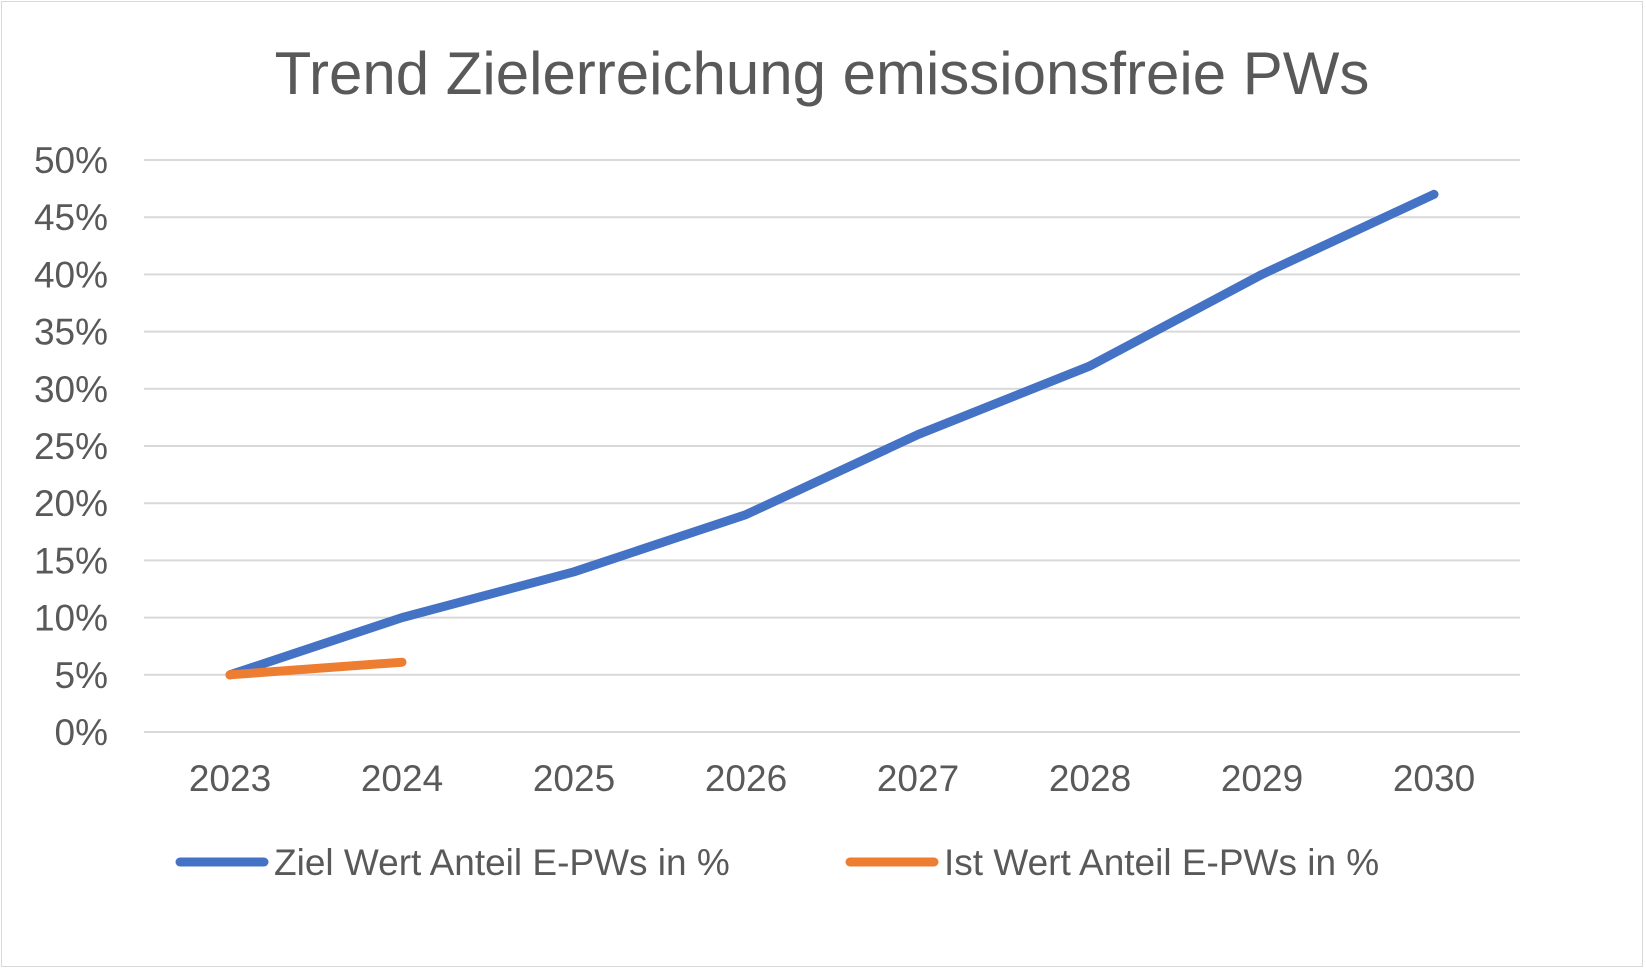 This screenshot has height=973, width=1646. Describe the element at coordinates (822, 73) in the screenshot. I see `chart-title: Trend Zielerreichung emissionsfreie PWs` at that location.